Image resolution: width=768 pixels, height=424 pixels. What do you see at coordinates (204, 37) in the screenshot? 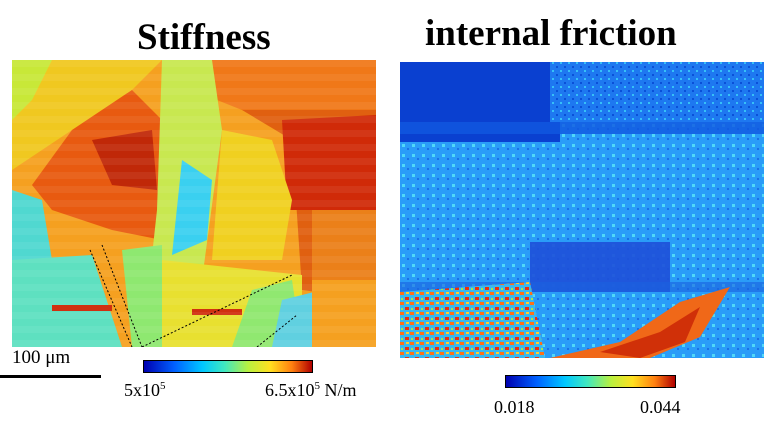
I see `stiffness-title: Stiffness` at bounding box center [204, 37].